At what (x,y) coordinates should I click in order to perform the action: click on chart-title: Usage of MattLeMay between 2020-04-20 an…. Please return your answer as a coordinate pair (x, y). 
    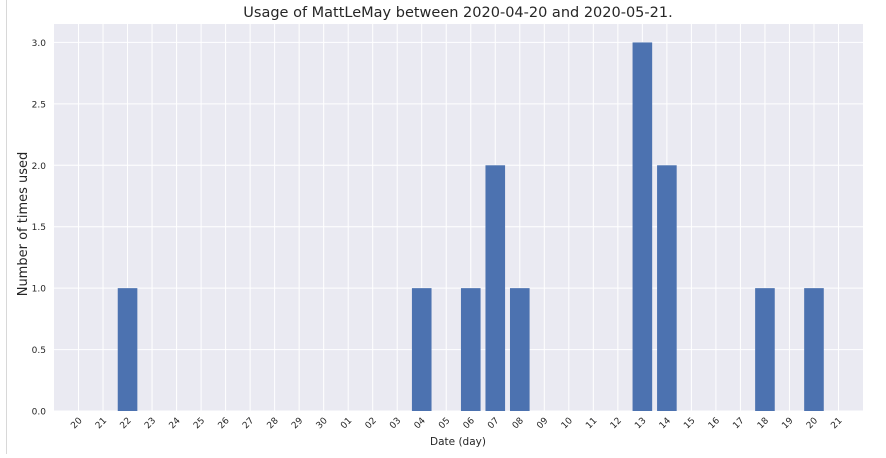
    Looking at the image, I should click on (457, 13).